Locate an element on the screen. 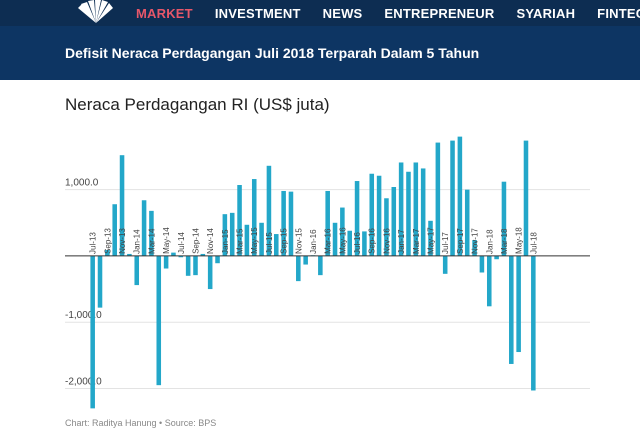  x-tick-label: Mar-14 is located at coordinates (151, 241).